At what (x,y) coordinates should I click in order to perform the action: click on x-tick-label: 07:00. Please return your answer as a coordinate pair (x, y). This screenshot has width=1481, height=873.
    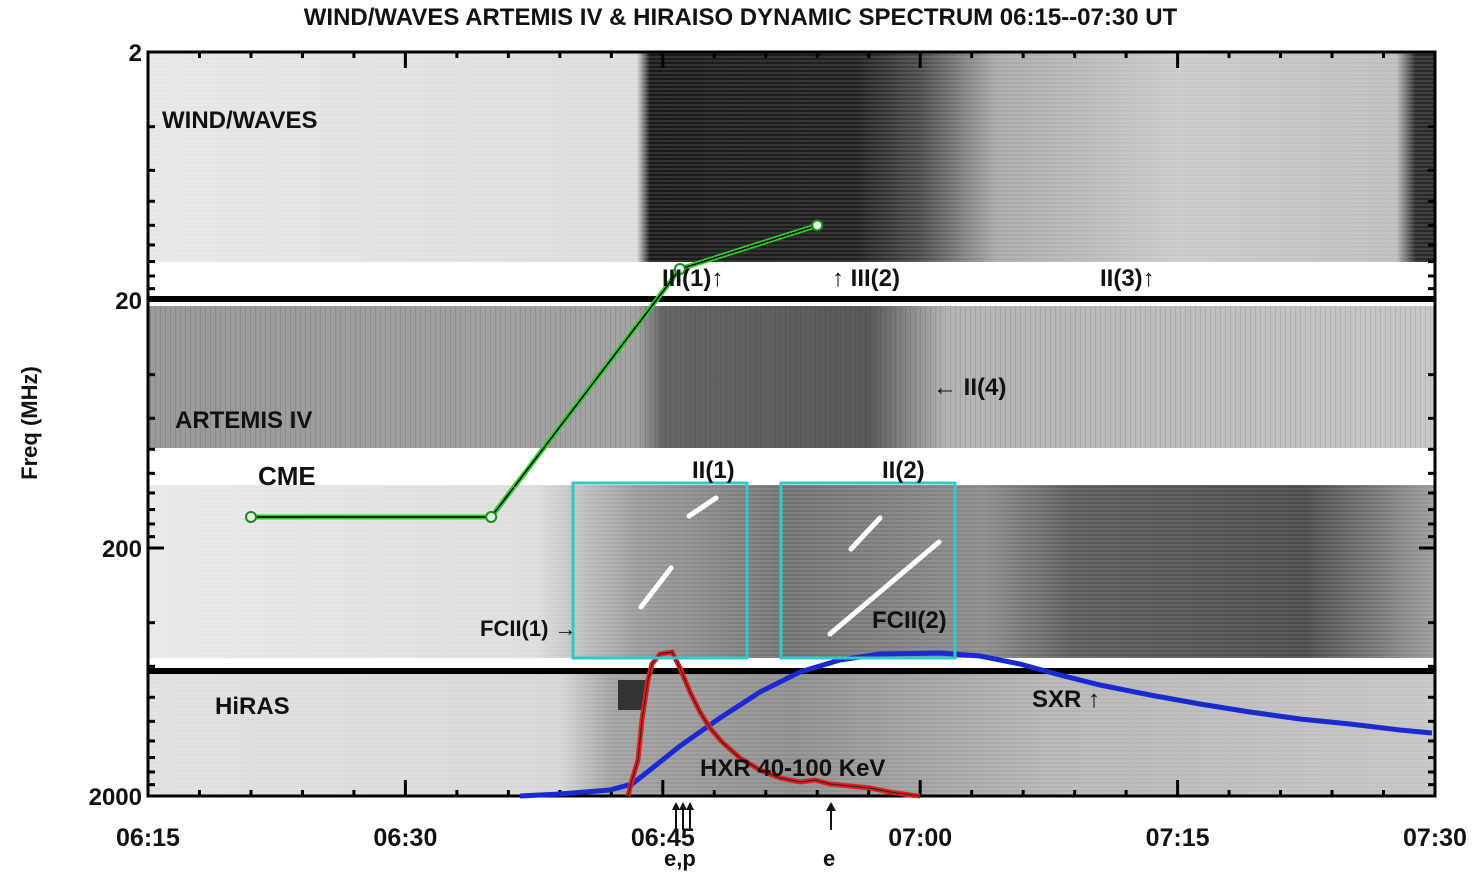
    Looking at the image, I should click on (920, 838).